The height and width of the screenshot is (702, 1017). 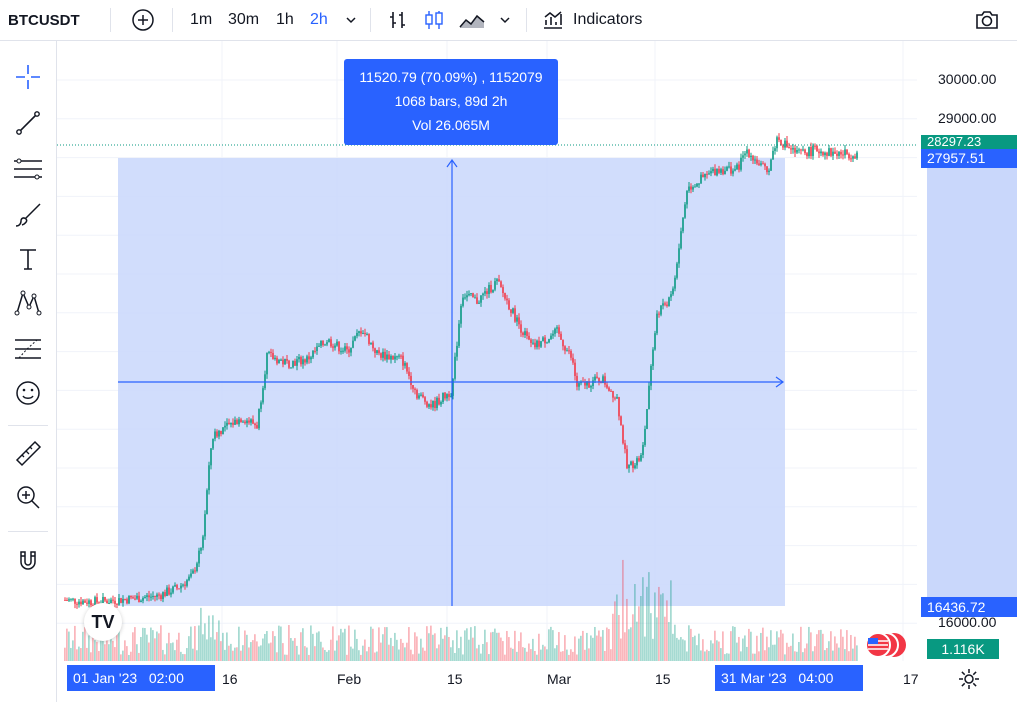 I want to click on pattern-tool, so click(x=28, y=303).